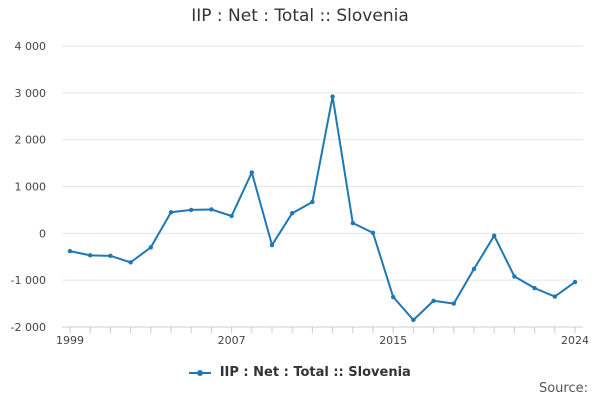 This screenshot has height=400, width=600. What do you see at coordinates (31, 46) in the screenshot?
I see `y-tick-label: 4 000` at bounding box center [31, 46].